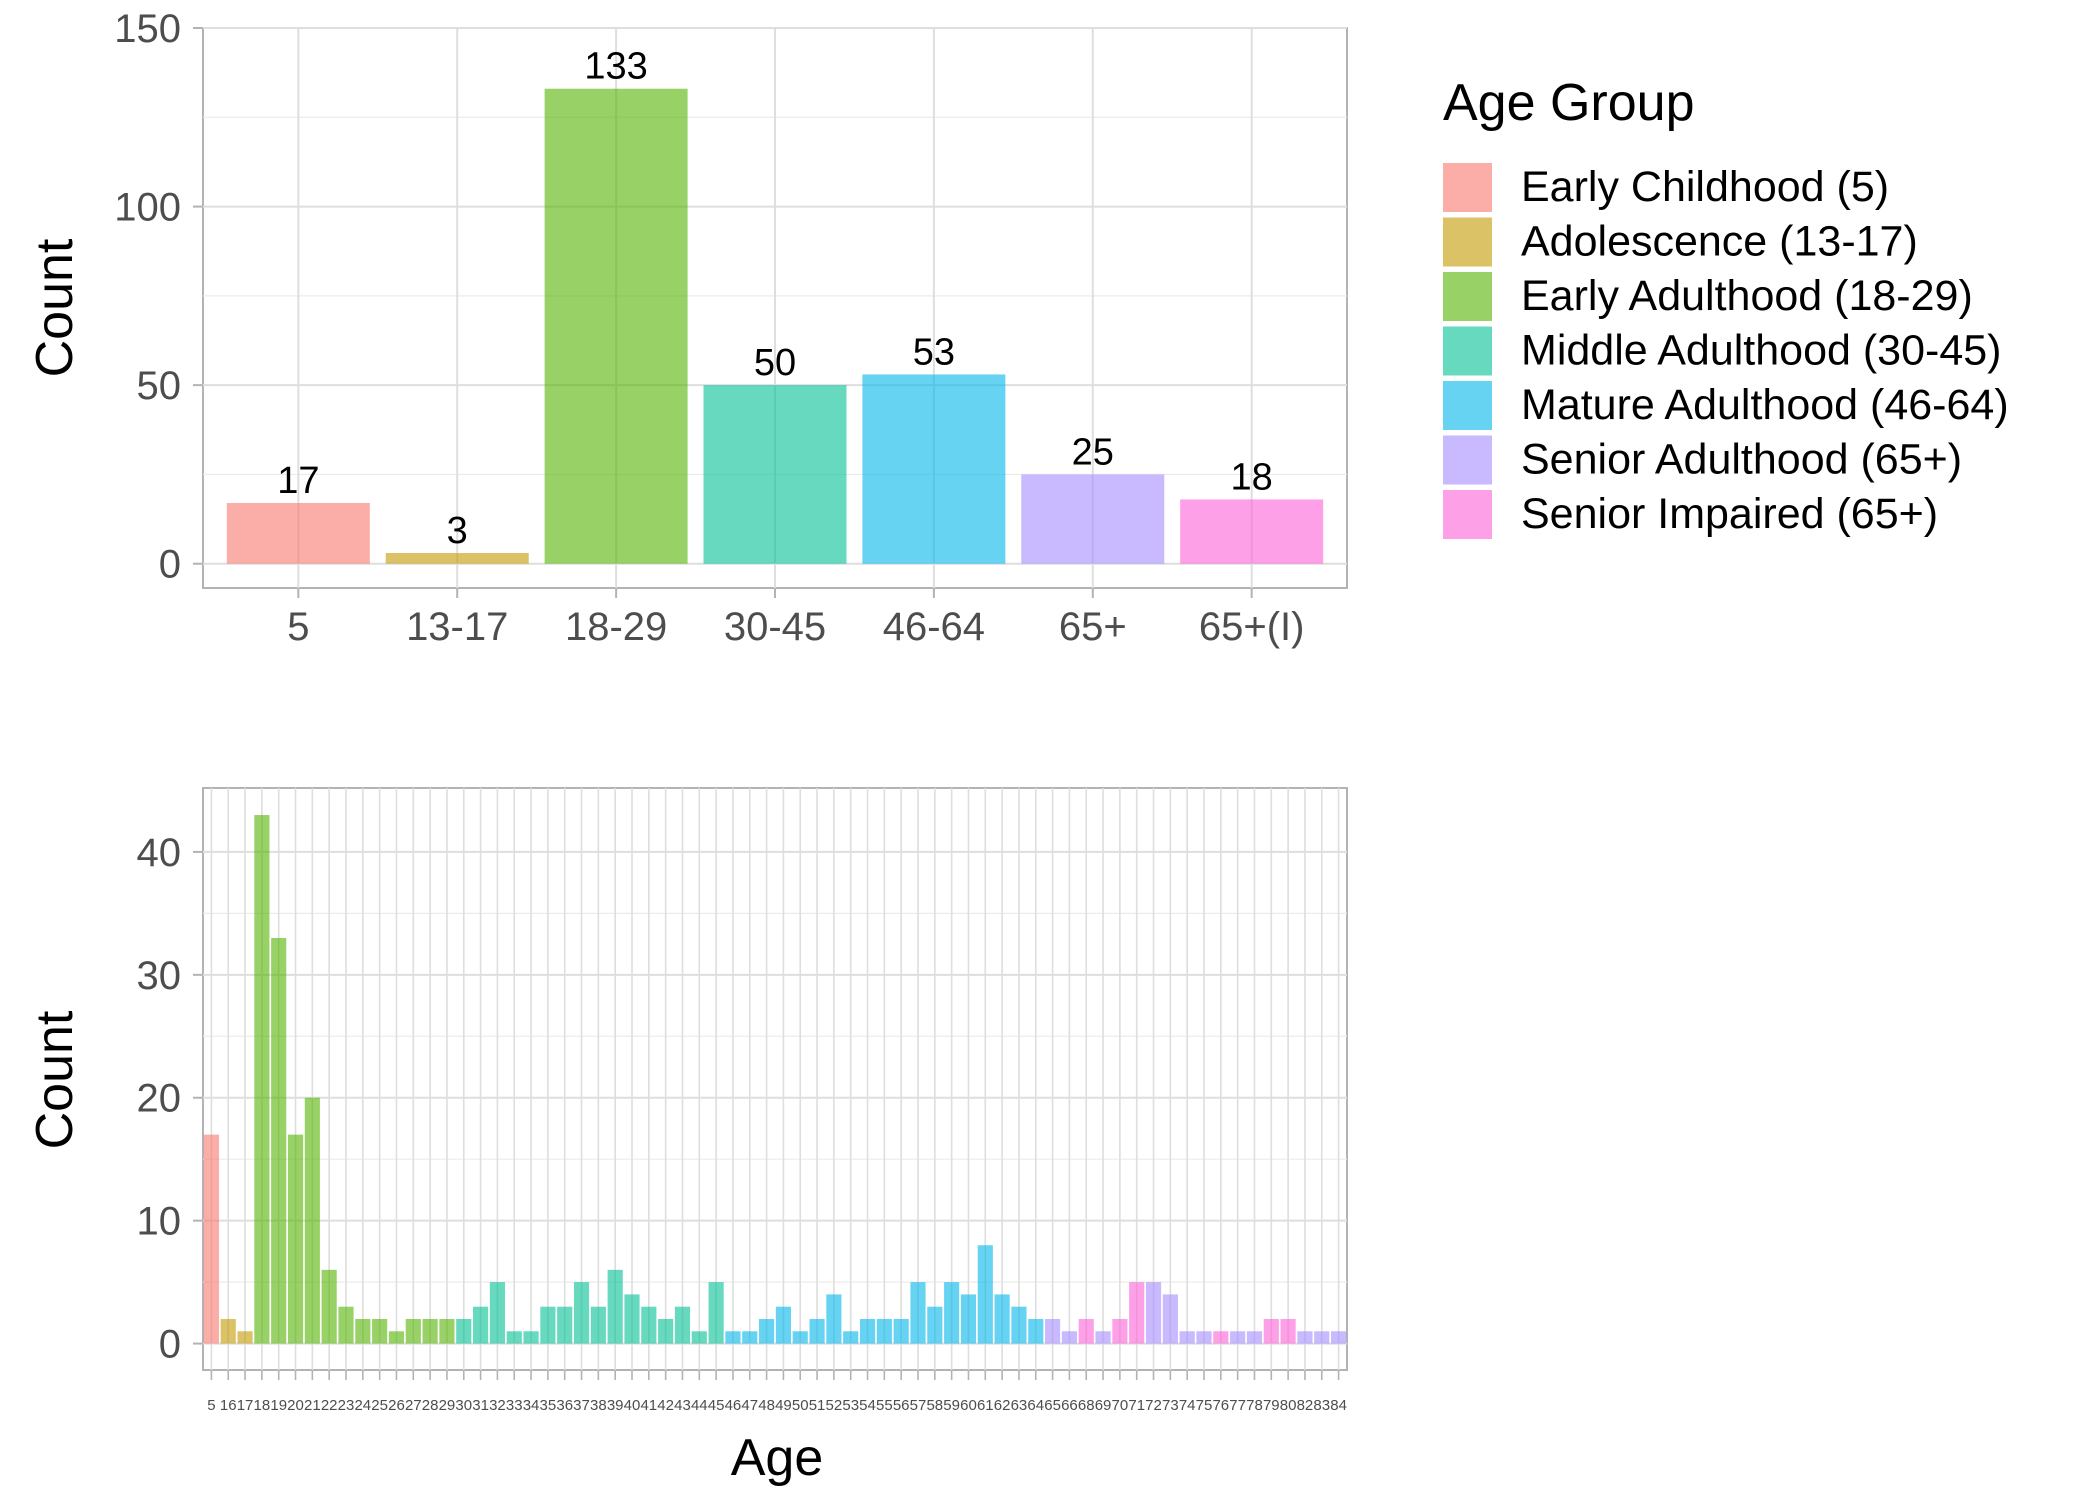  What do you see at coordinates (147, 29) in the screenshot?
I see `top-y-tick-label: 150` at bounding box center [147, 29].